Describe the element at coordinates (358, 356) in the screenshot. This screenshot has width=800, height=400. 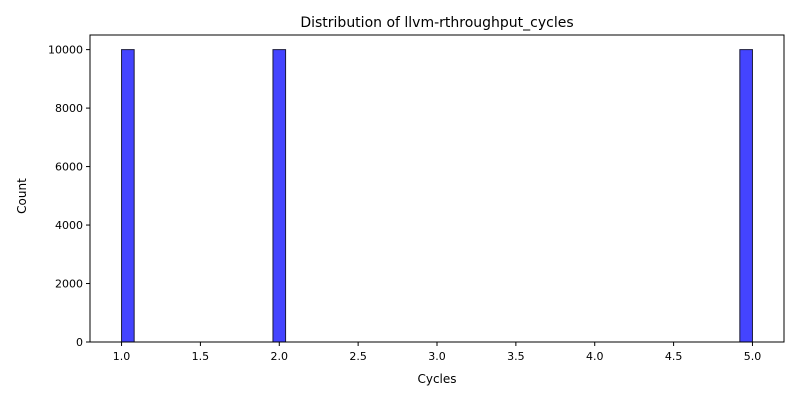
I see `x-tick-label: 2.5` at that location.